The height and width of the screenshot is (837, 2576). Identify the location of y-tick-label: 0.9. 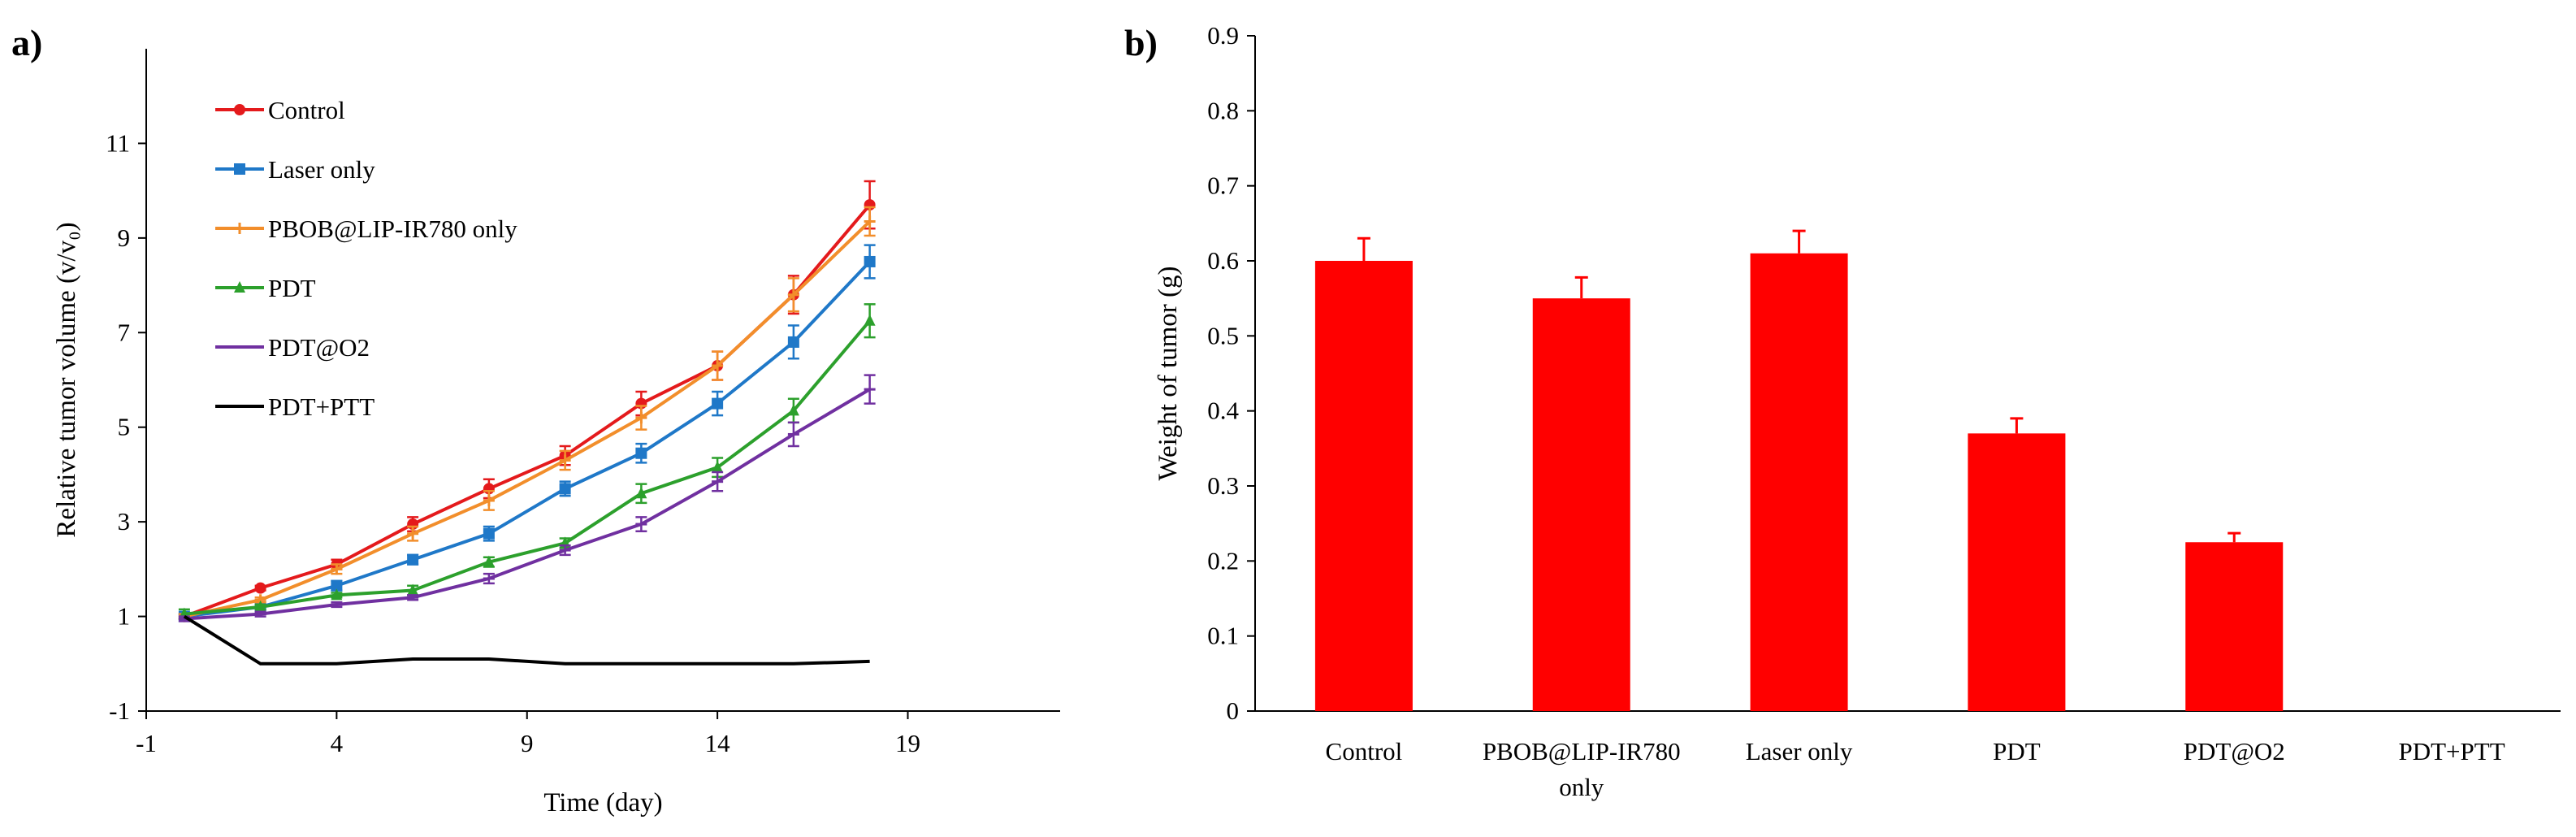
(1223, 35).